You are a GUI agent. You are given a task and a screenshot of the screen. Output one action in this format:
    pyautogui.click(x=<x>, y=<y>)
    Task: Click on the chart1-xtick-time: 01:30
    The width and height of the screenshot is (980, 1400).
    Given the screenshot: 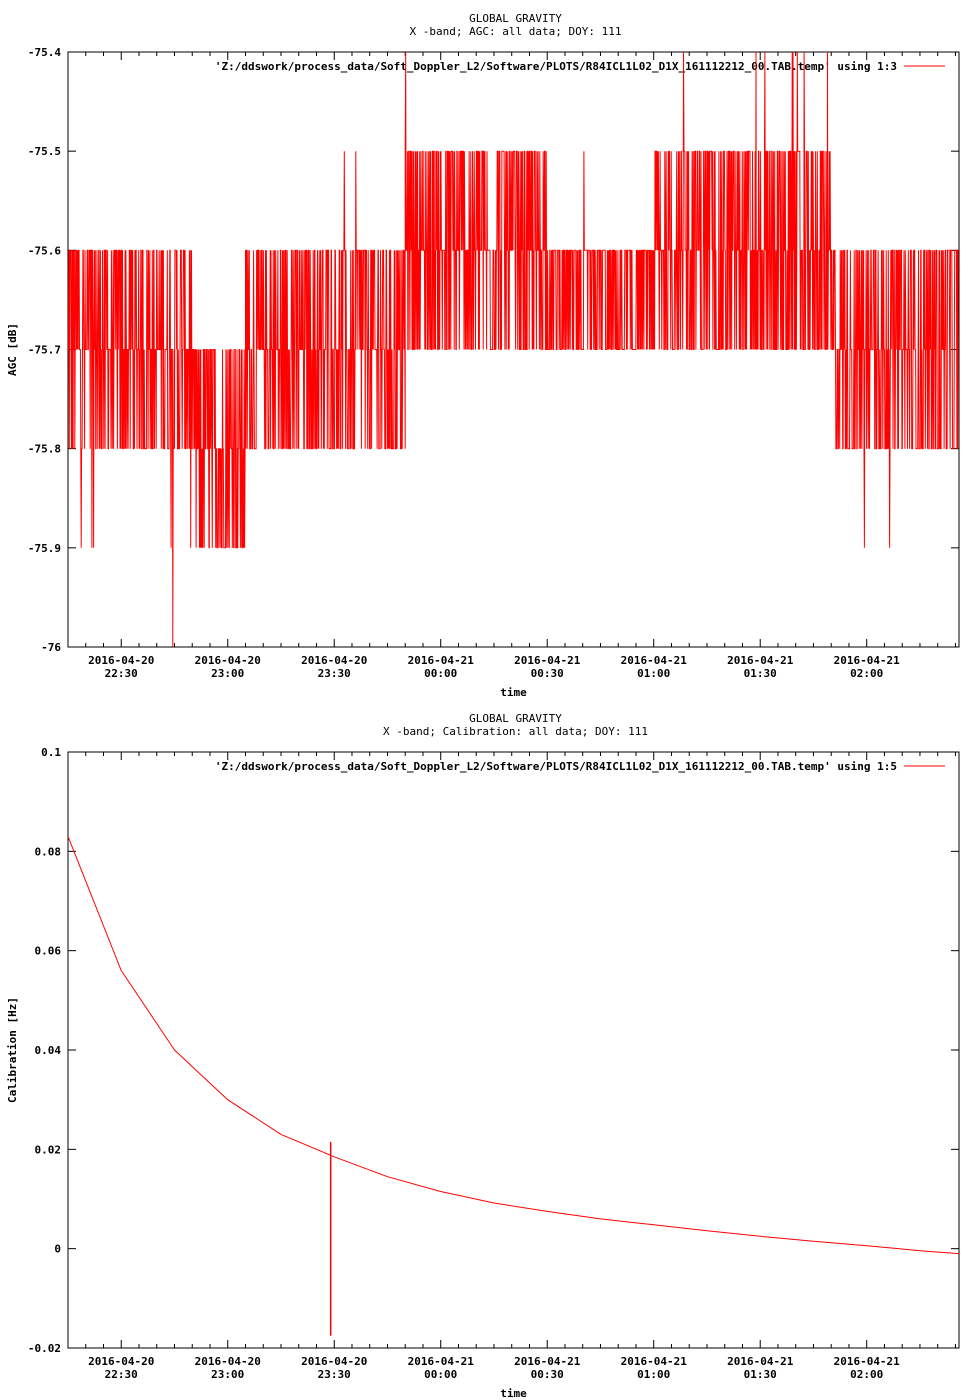 What is the action you would take?
    pyautogui.click(x=760, y=673)
    